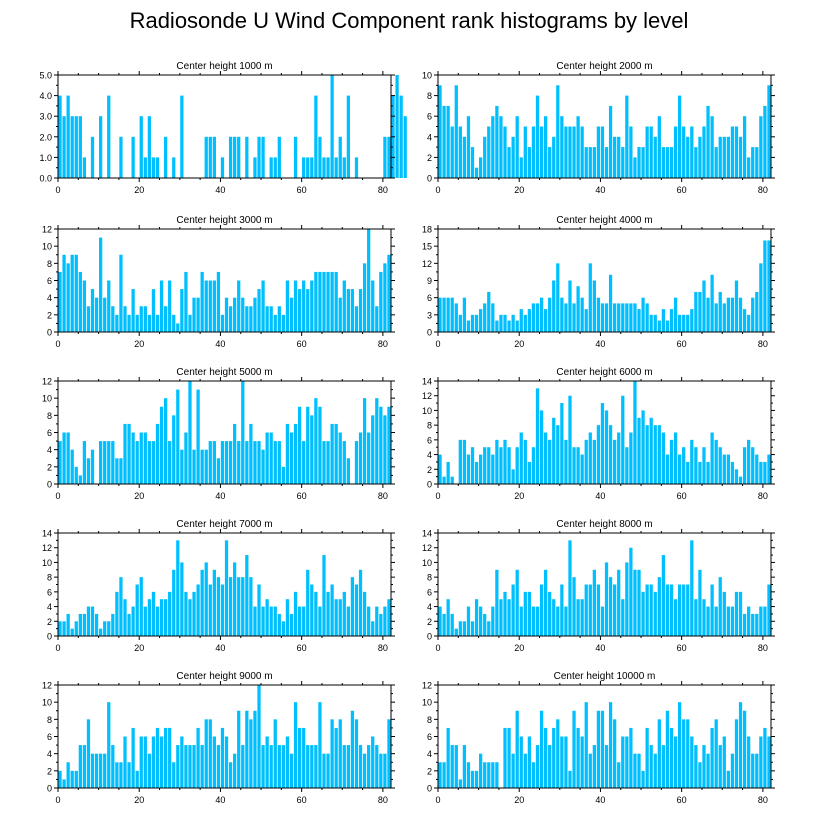 This screenshot has height=824, width=818. I want to click on y-tick-label: 4.0, so click(45, 96).